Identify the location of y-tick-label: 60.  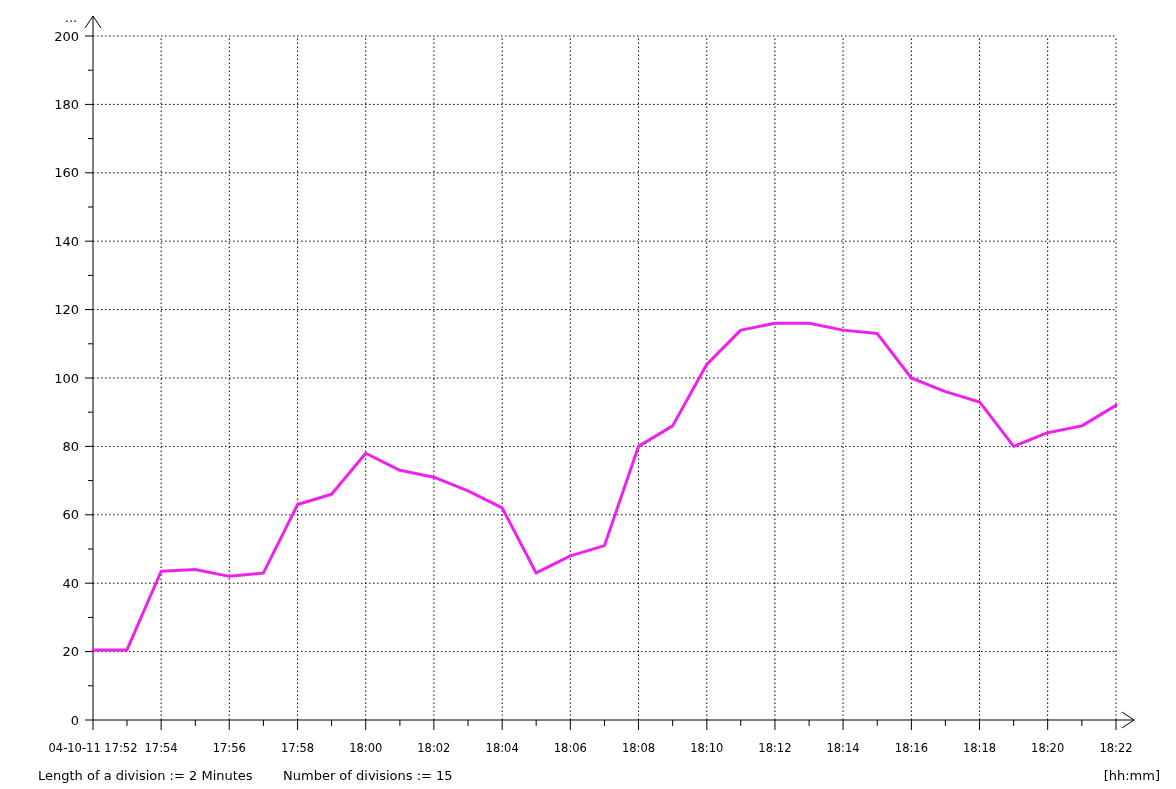
(70, 515).